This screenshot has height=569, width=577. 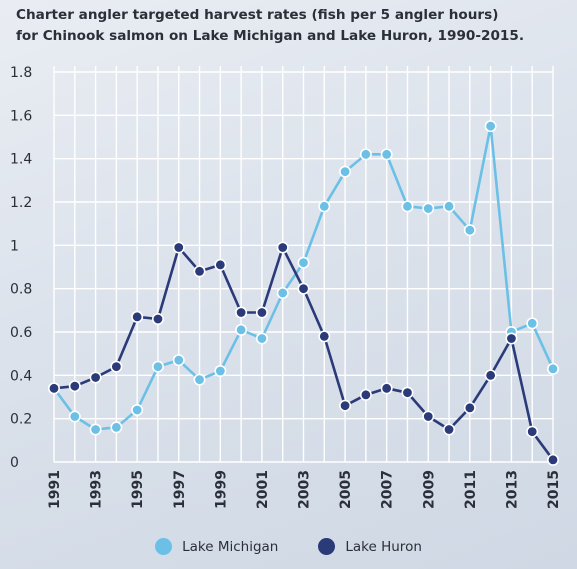 What do you see at coordinates (21, 420) in the screenshot?
I see `y-tick-label: 0.2` at bounding box center [21, 420].